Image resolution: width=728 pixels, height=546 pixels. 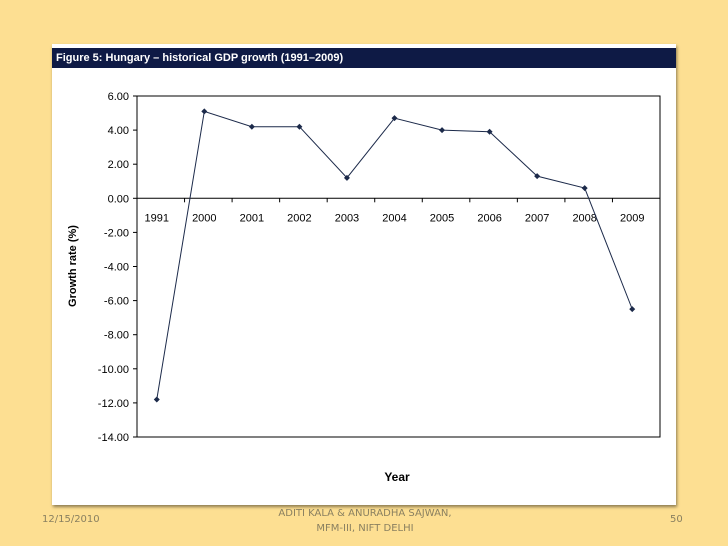 I want to click on y-tick-label: -12.00, so click(x=113, y=404).